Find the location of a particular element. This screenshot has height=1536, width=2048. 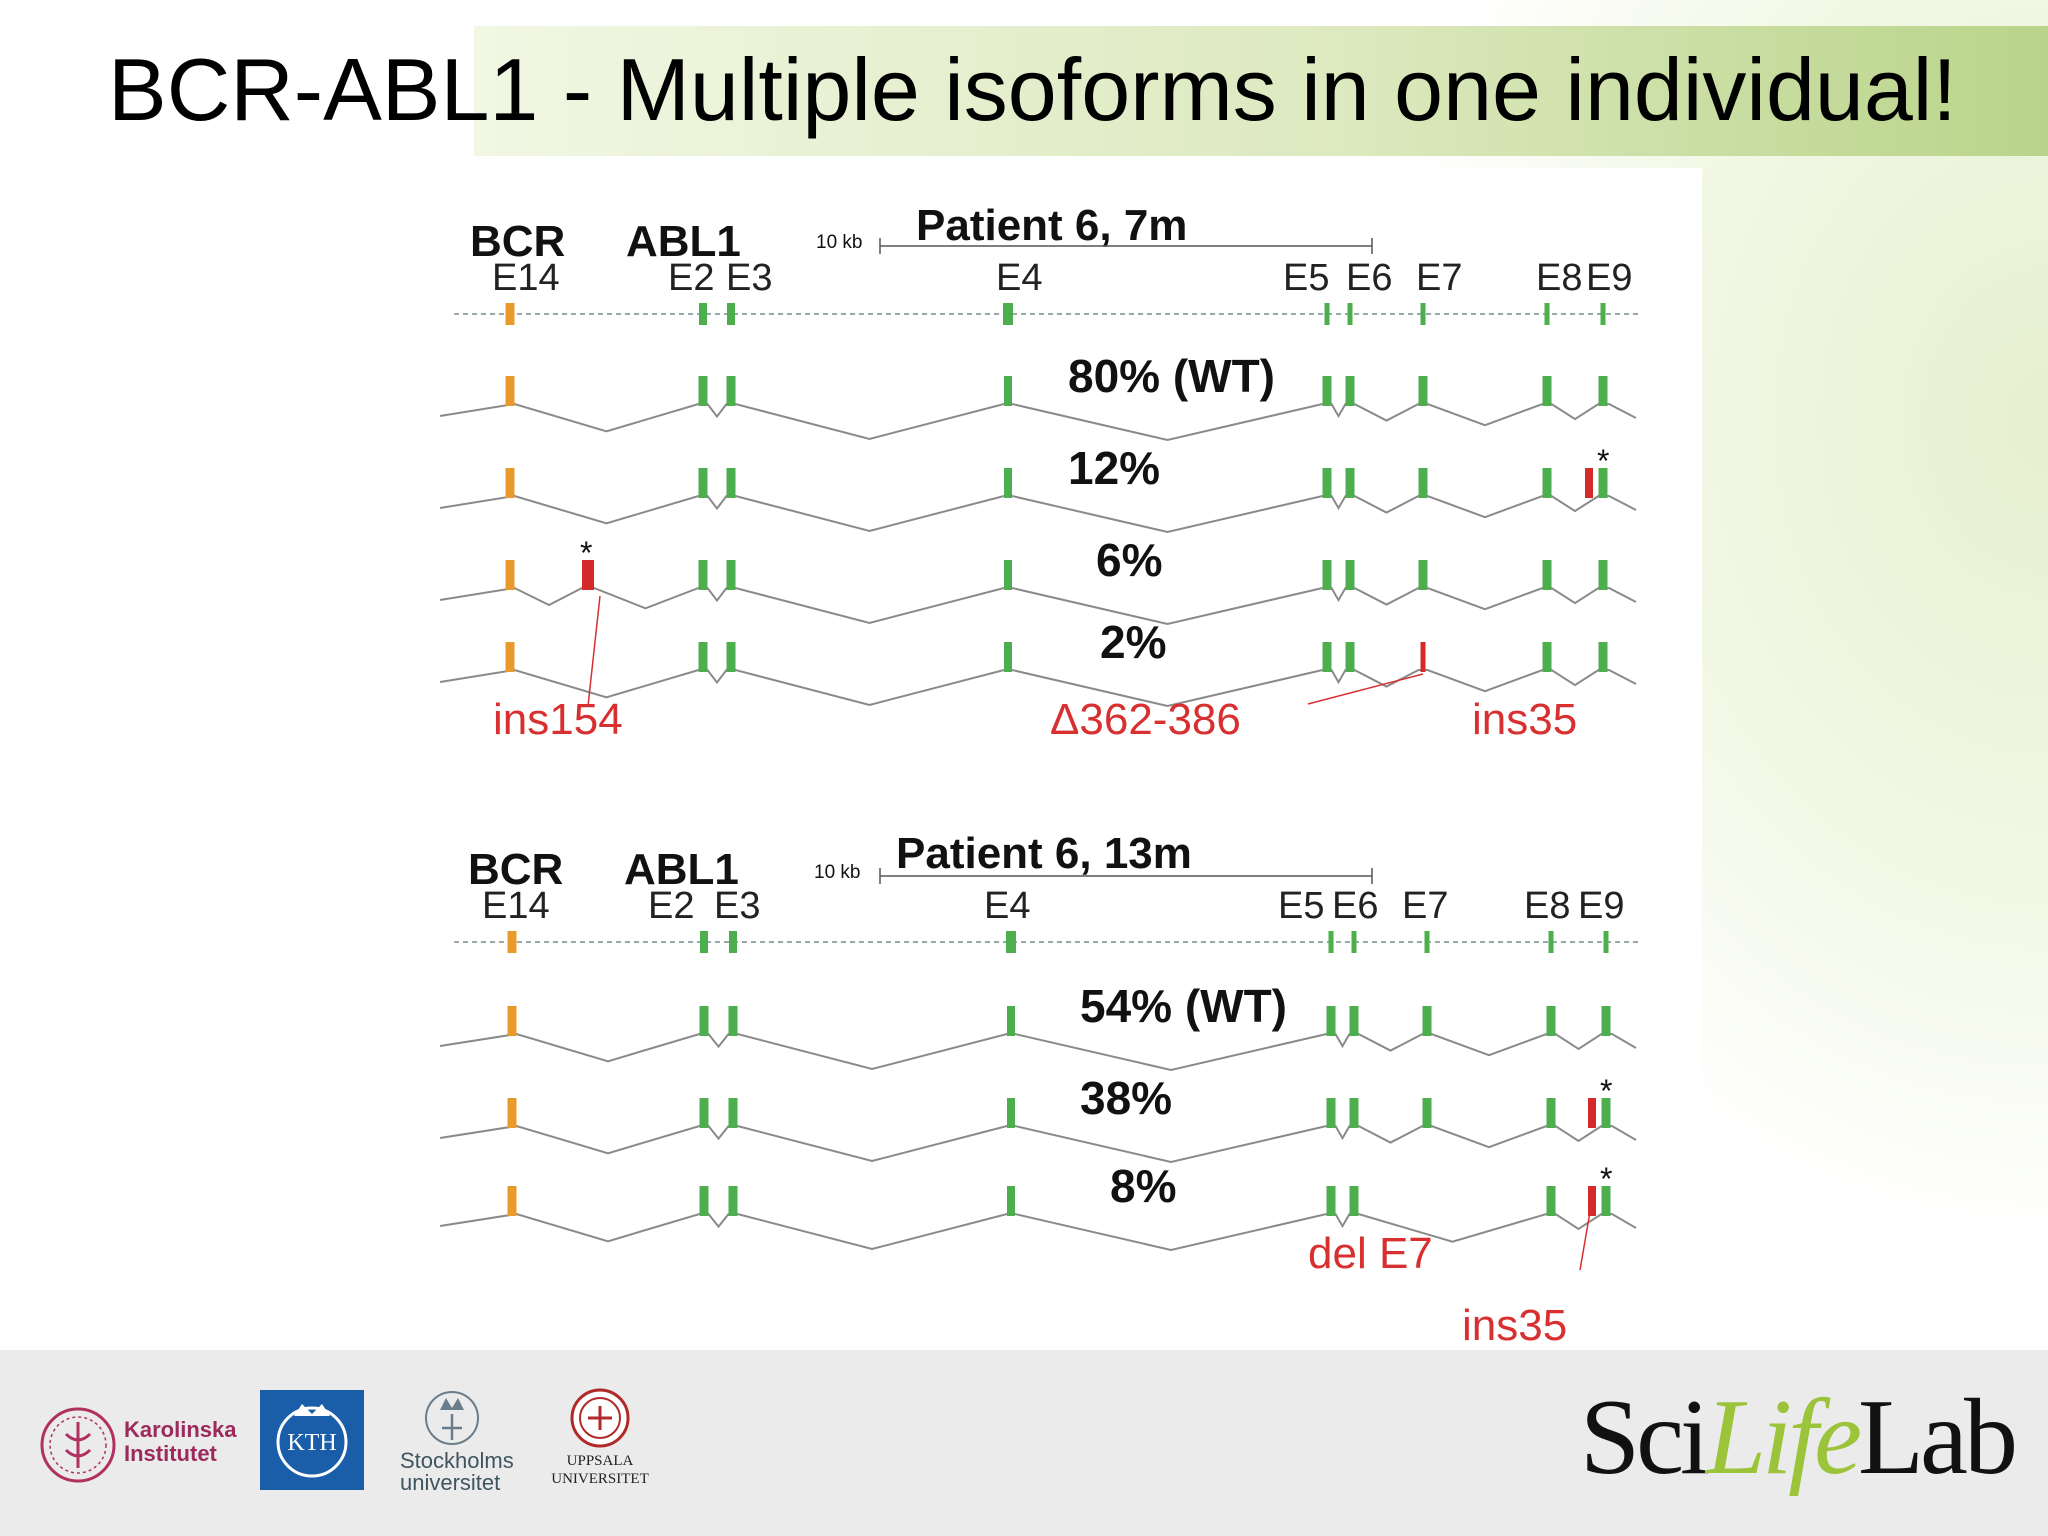

panel1-exon-label-e9: E9 is located at coordinates (1609, 278).